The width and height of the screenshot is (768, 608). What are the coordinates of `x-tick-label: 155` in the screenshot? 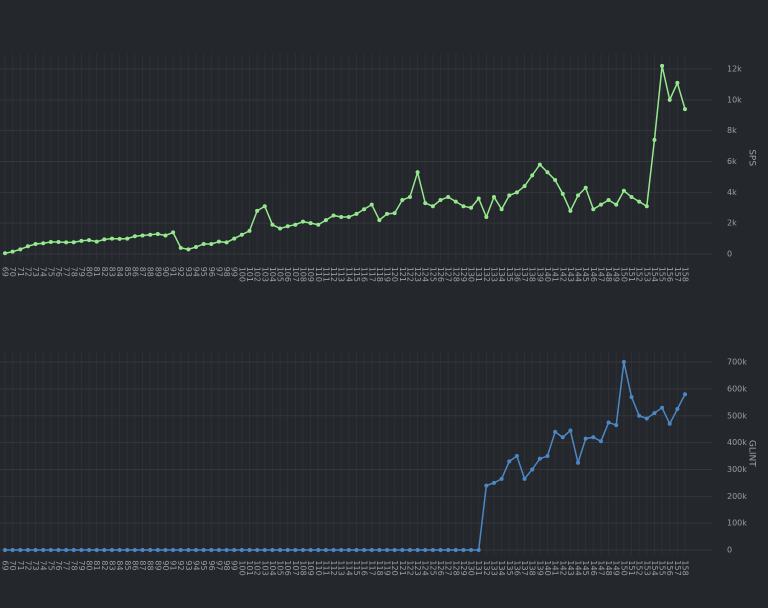 It's located at (662, 567).